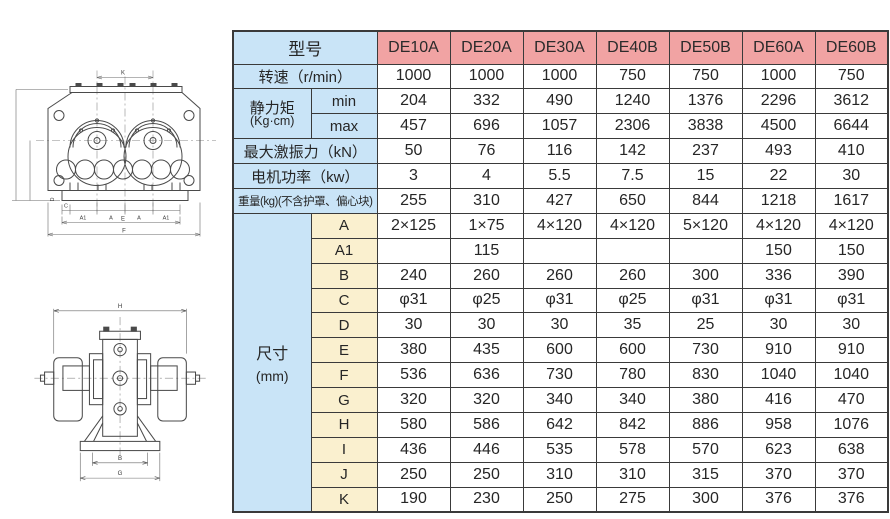  What do you see at coordinates (560, 200) in the screenshot?
I see `table-row: 重量(kg)(不含护罩、偏心块) 255 310 427 650 844 1218 1617` at bounding box center [560, 200].